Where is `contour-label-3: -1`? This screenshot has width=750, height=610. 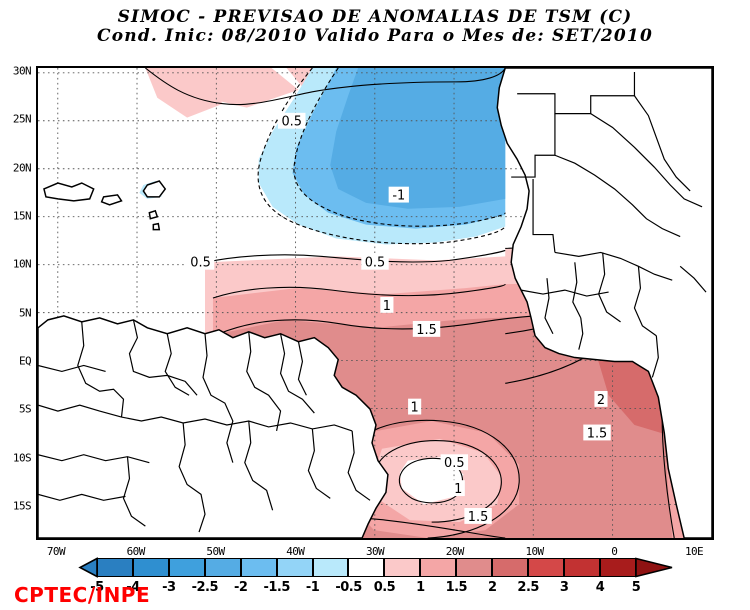
contour-label-3: -1 is located at coordinates (398, 196).